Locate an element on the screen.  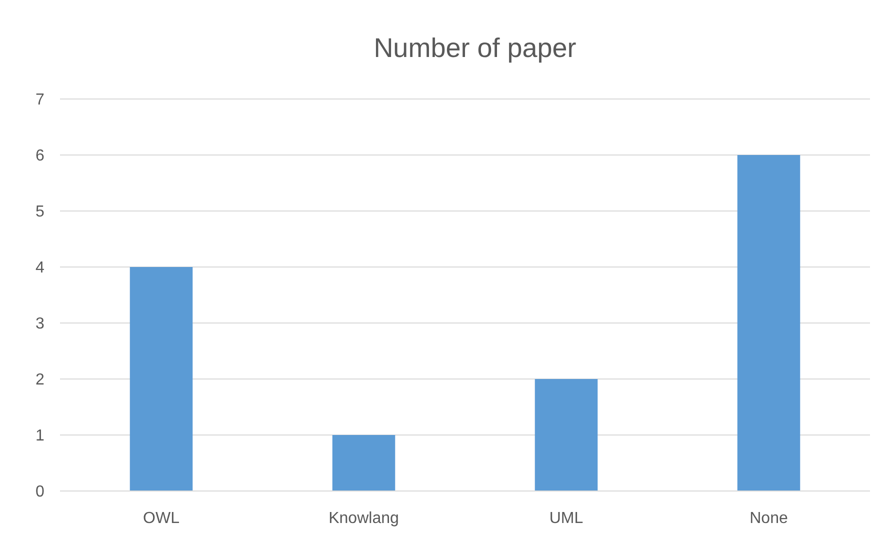
y-tick-label: 0 is located at coordinates (40, 492).